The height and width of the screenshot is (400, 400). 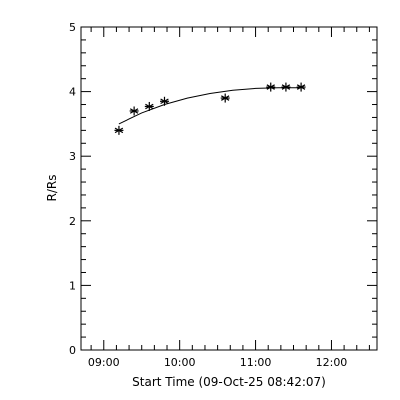 I want to click on y-tick-label: 1, so click(x=72, y=285).